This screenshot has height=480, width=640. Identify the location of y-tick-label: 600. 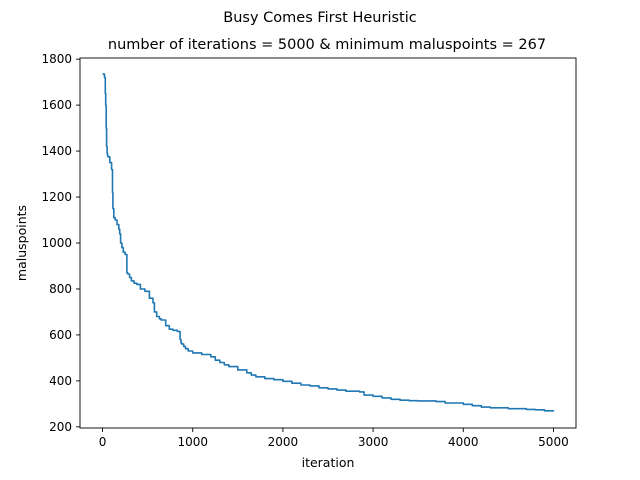
(60, 335).